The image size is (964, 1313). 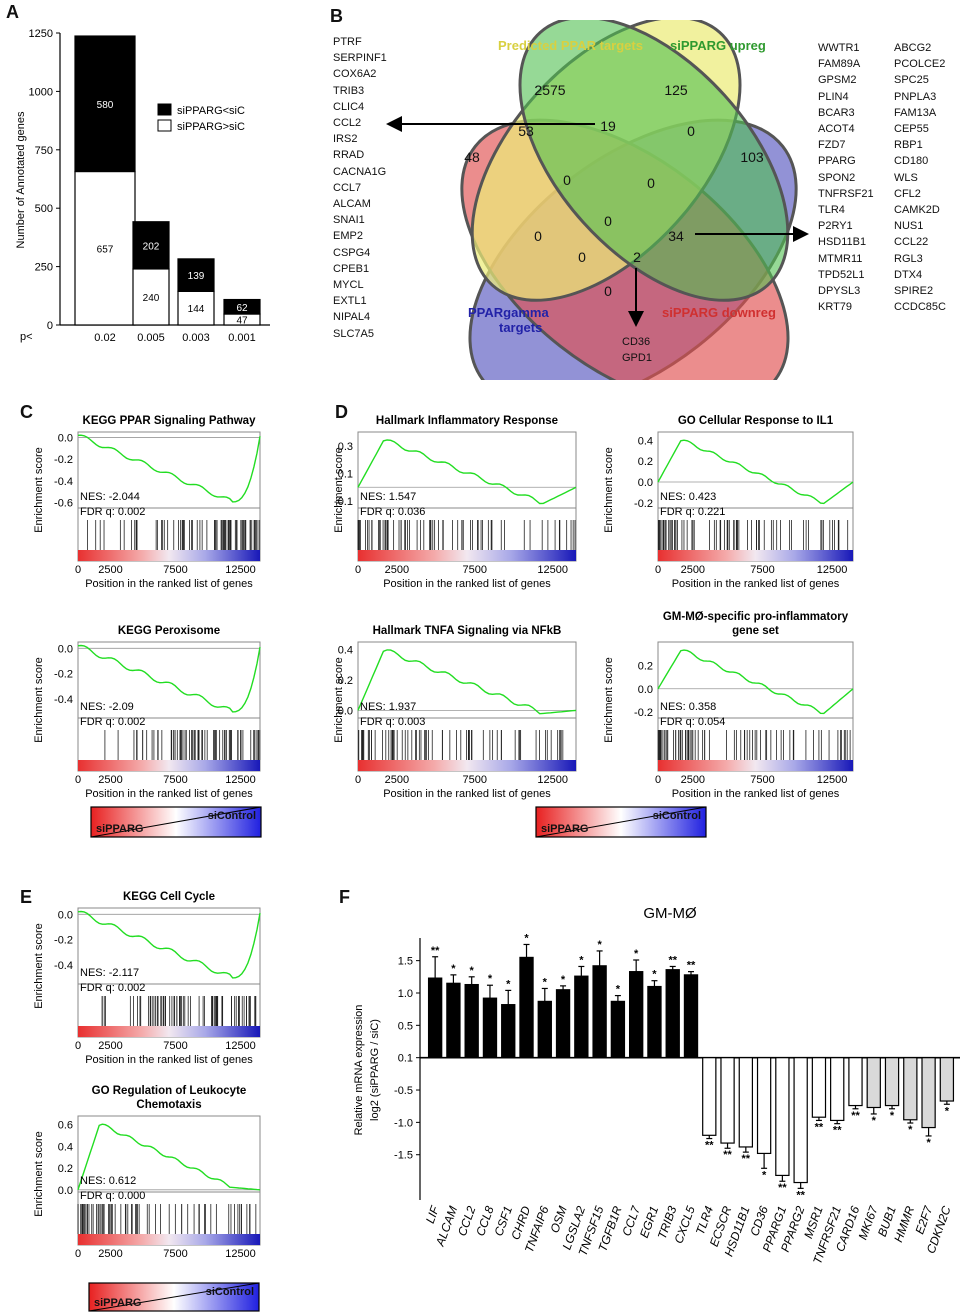 What do you see at coordinates (242, 321) in the screenshot?
I see `bar-value-label: 47` at bounding box center [242, 321].